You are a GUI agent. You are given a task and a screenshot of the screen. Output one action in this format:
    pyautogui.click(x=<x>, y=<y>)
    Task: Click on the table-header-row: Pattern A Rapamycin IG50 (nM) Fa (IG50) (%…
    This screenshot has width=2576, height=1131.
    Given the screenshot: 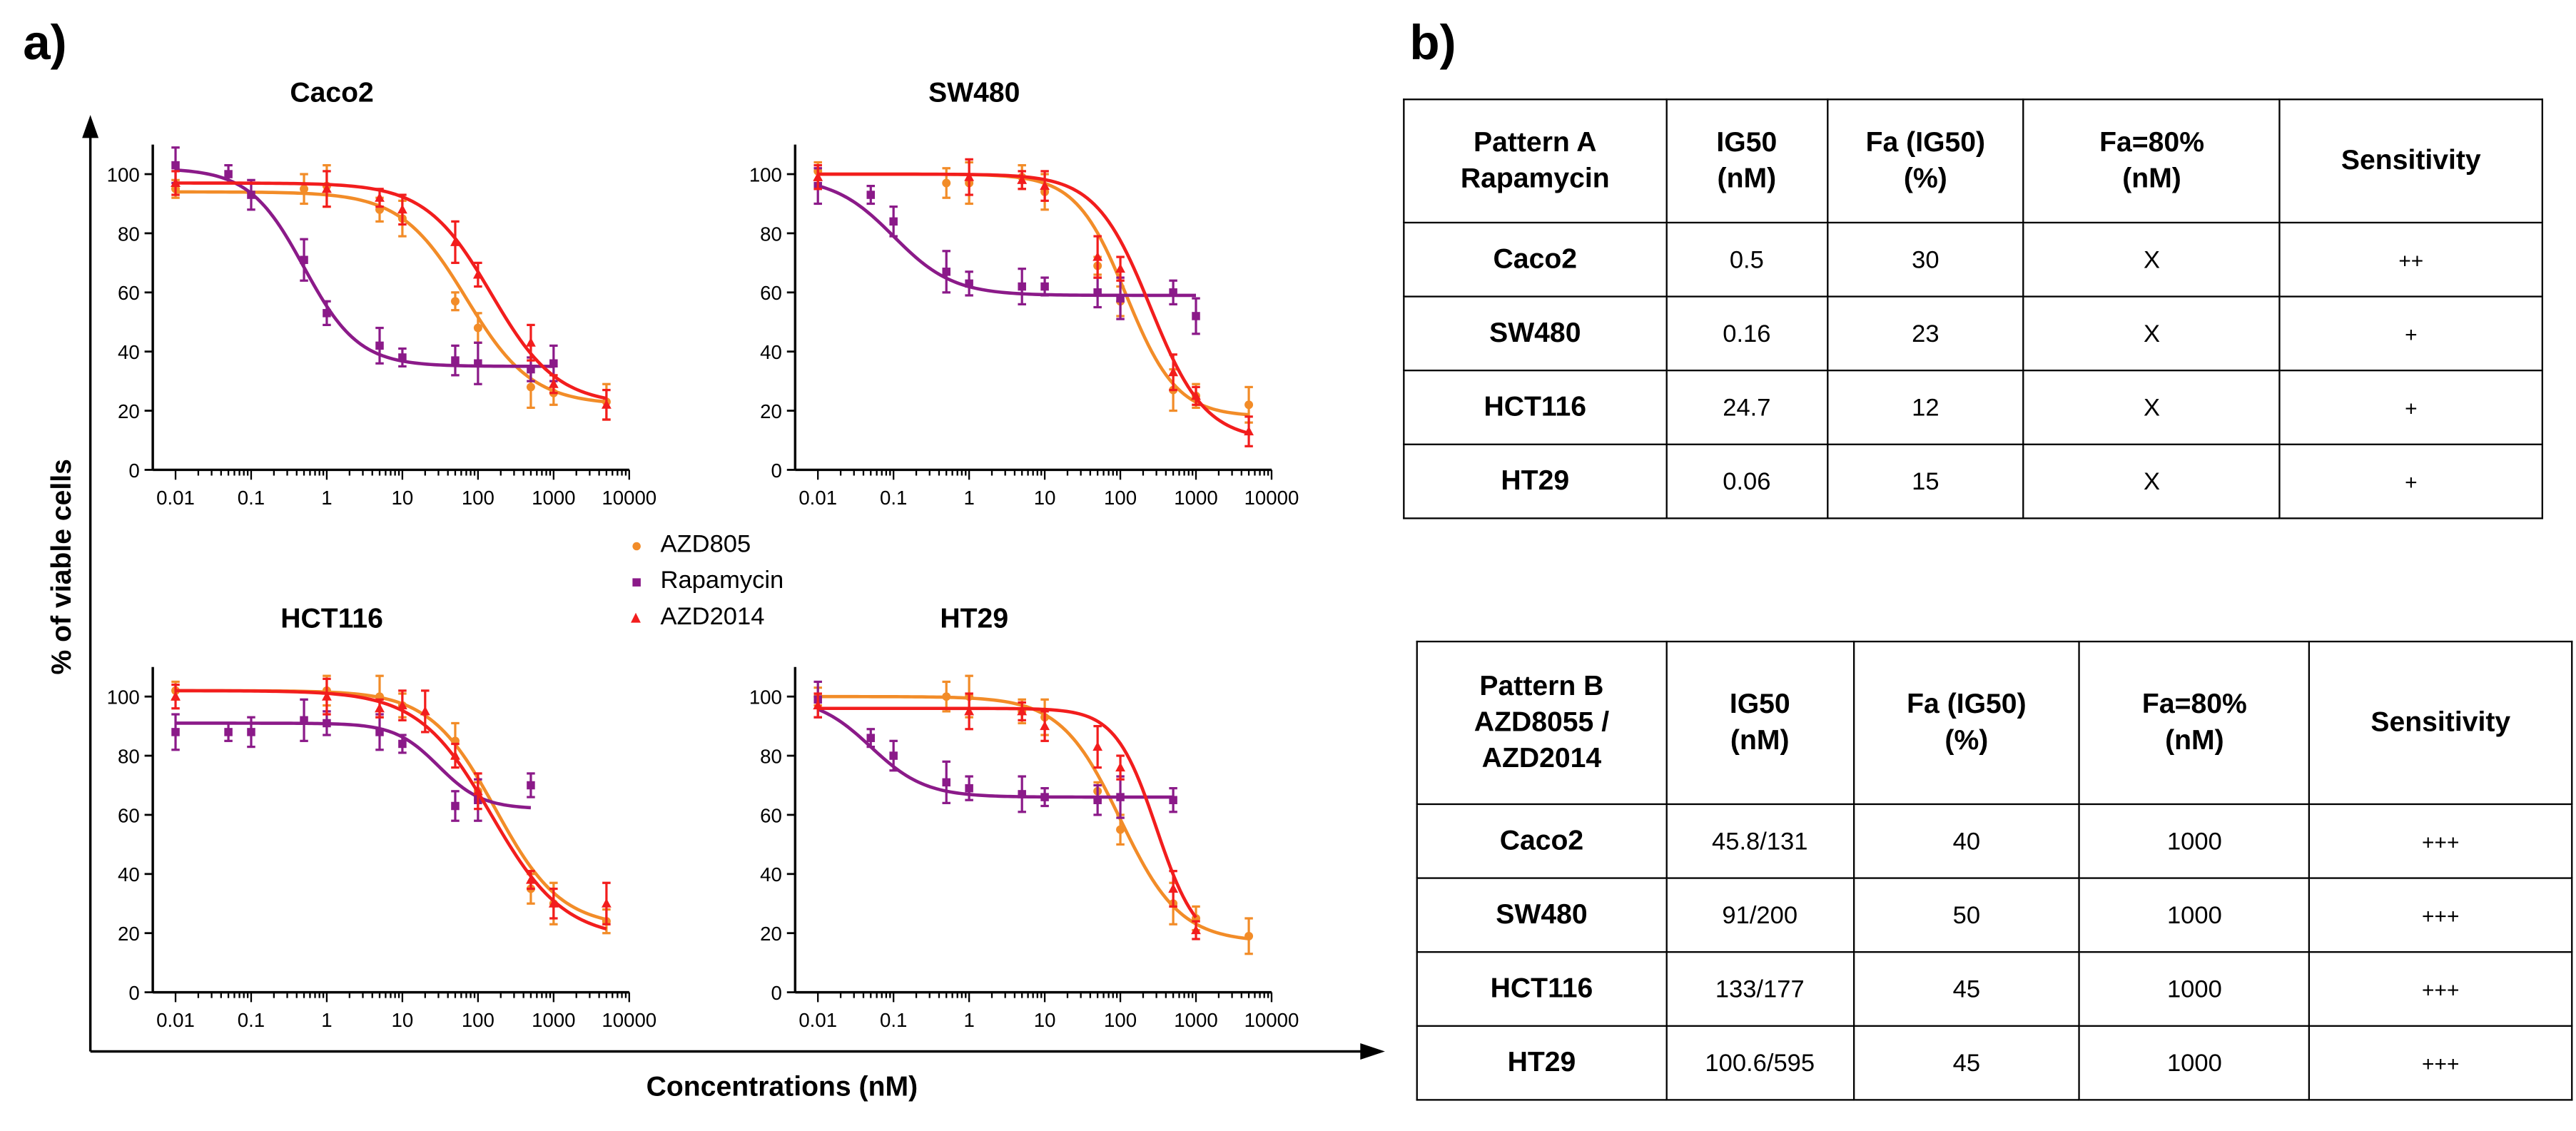 What is the action you would take?
    pyautogui.click(x=1973, y=161)
    